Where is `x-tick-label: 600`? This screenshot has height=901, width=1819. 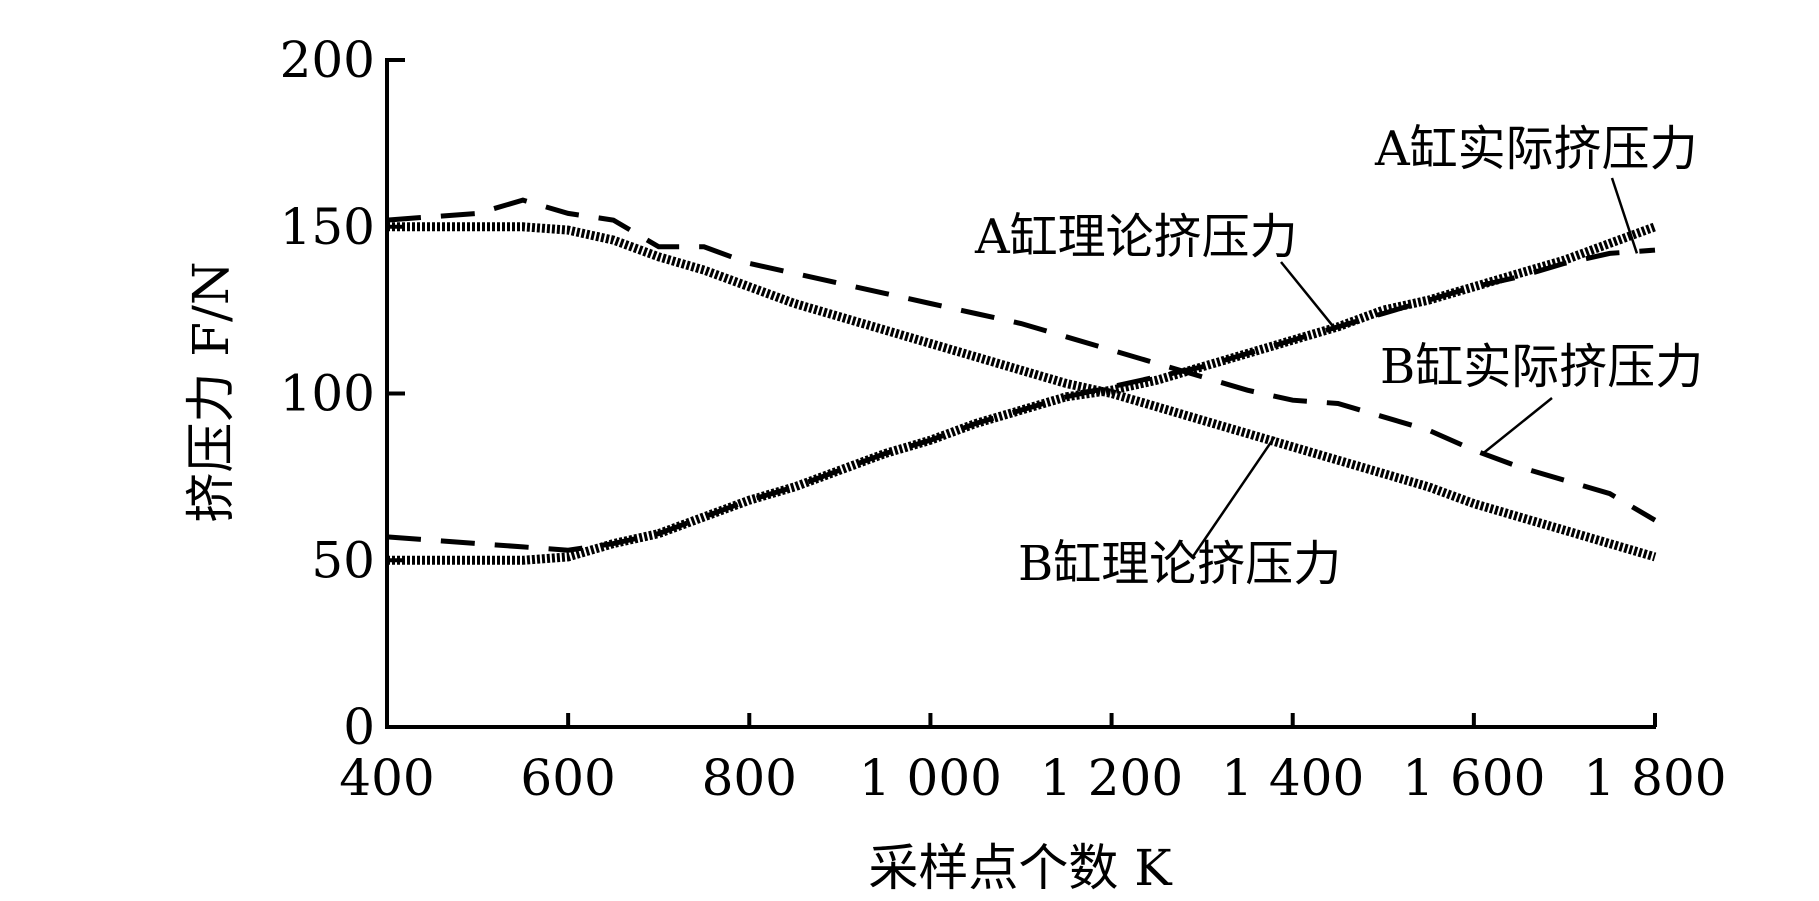 x-tick-label: 600 is located at coordinates (567, 778).